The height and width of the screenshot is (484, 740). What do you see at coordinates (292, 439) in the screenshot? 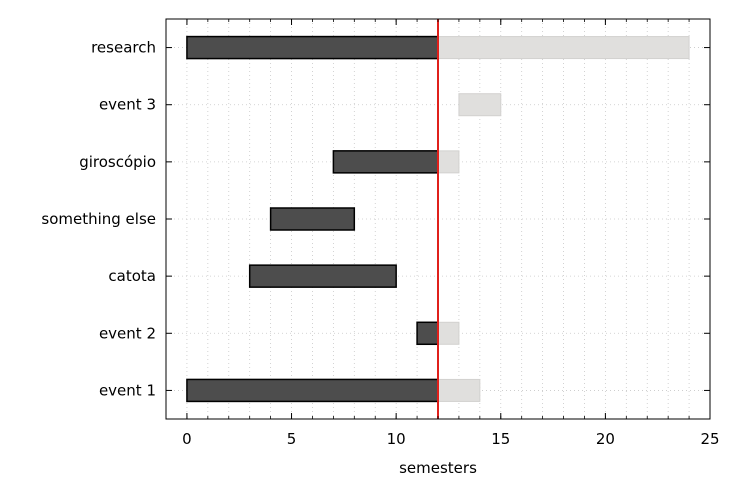
I see `x-tick-label: 5` at bounding box center [292, 439].